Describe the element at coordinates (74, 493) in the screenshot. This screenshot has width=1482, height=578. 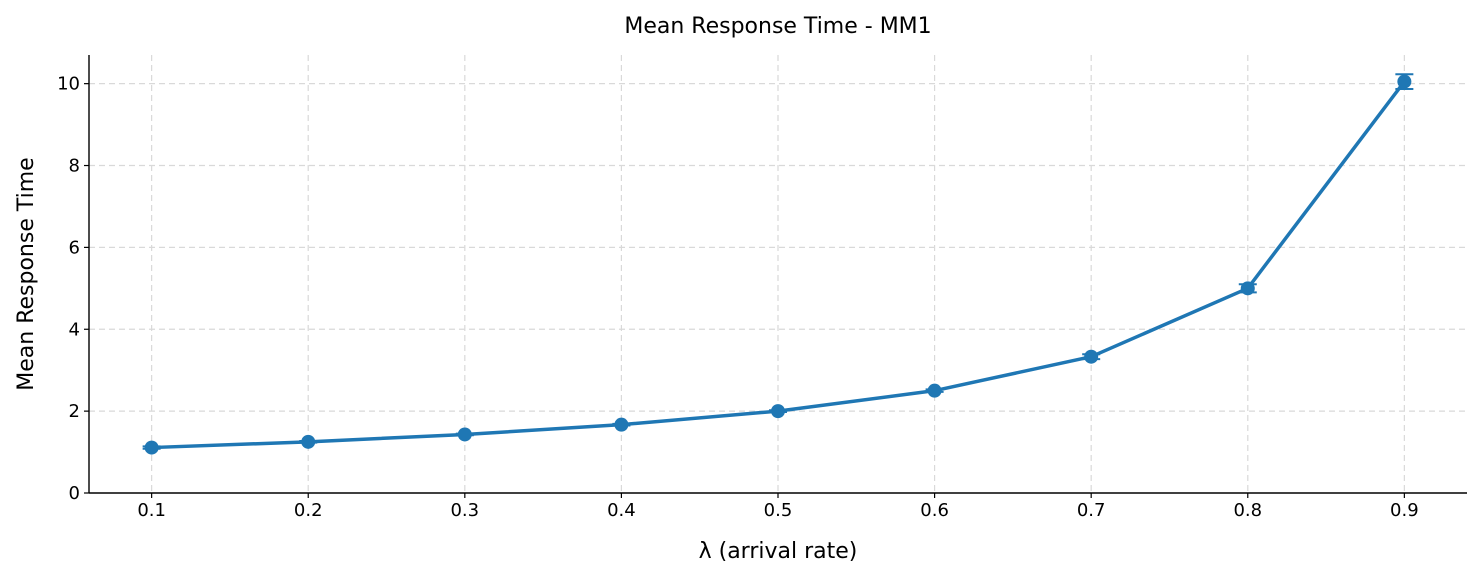
I see `y-tick-label: 0` at that location.